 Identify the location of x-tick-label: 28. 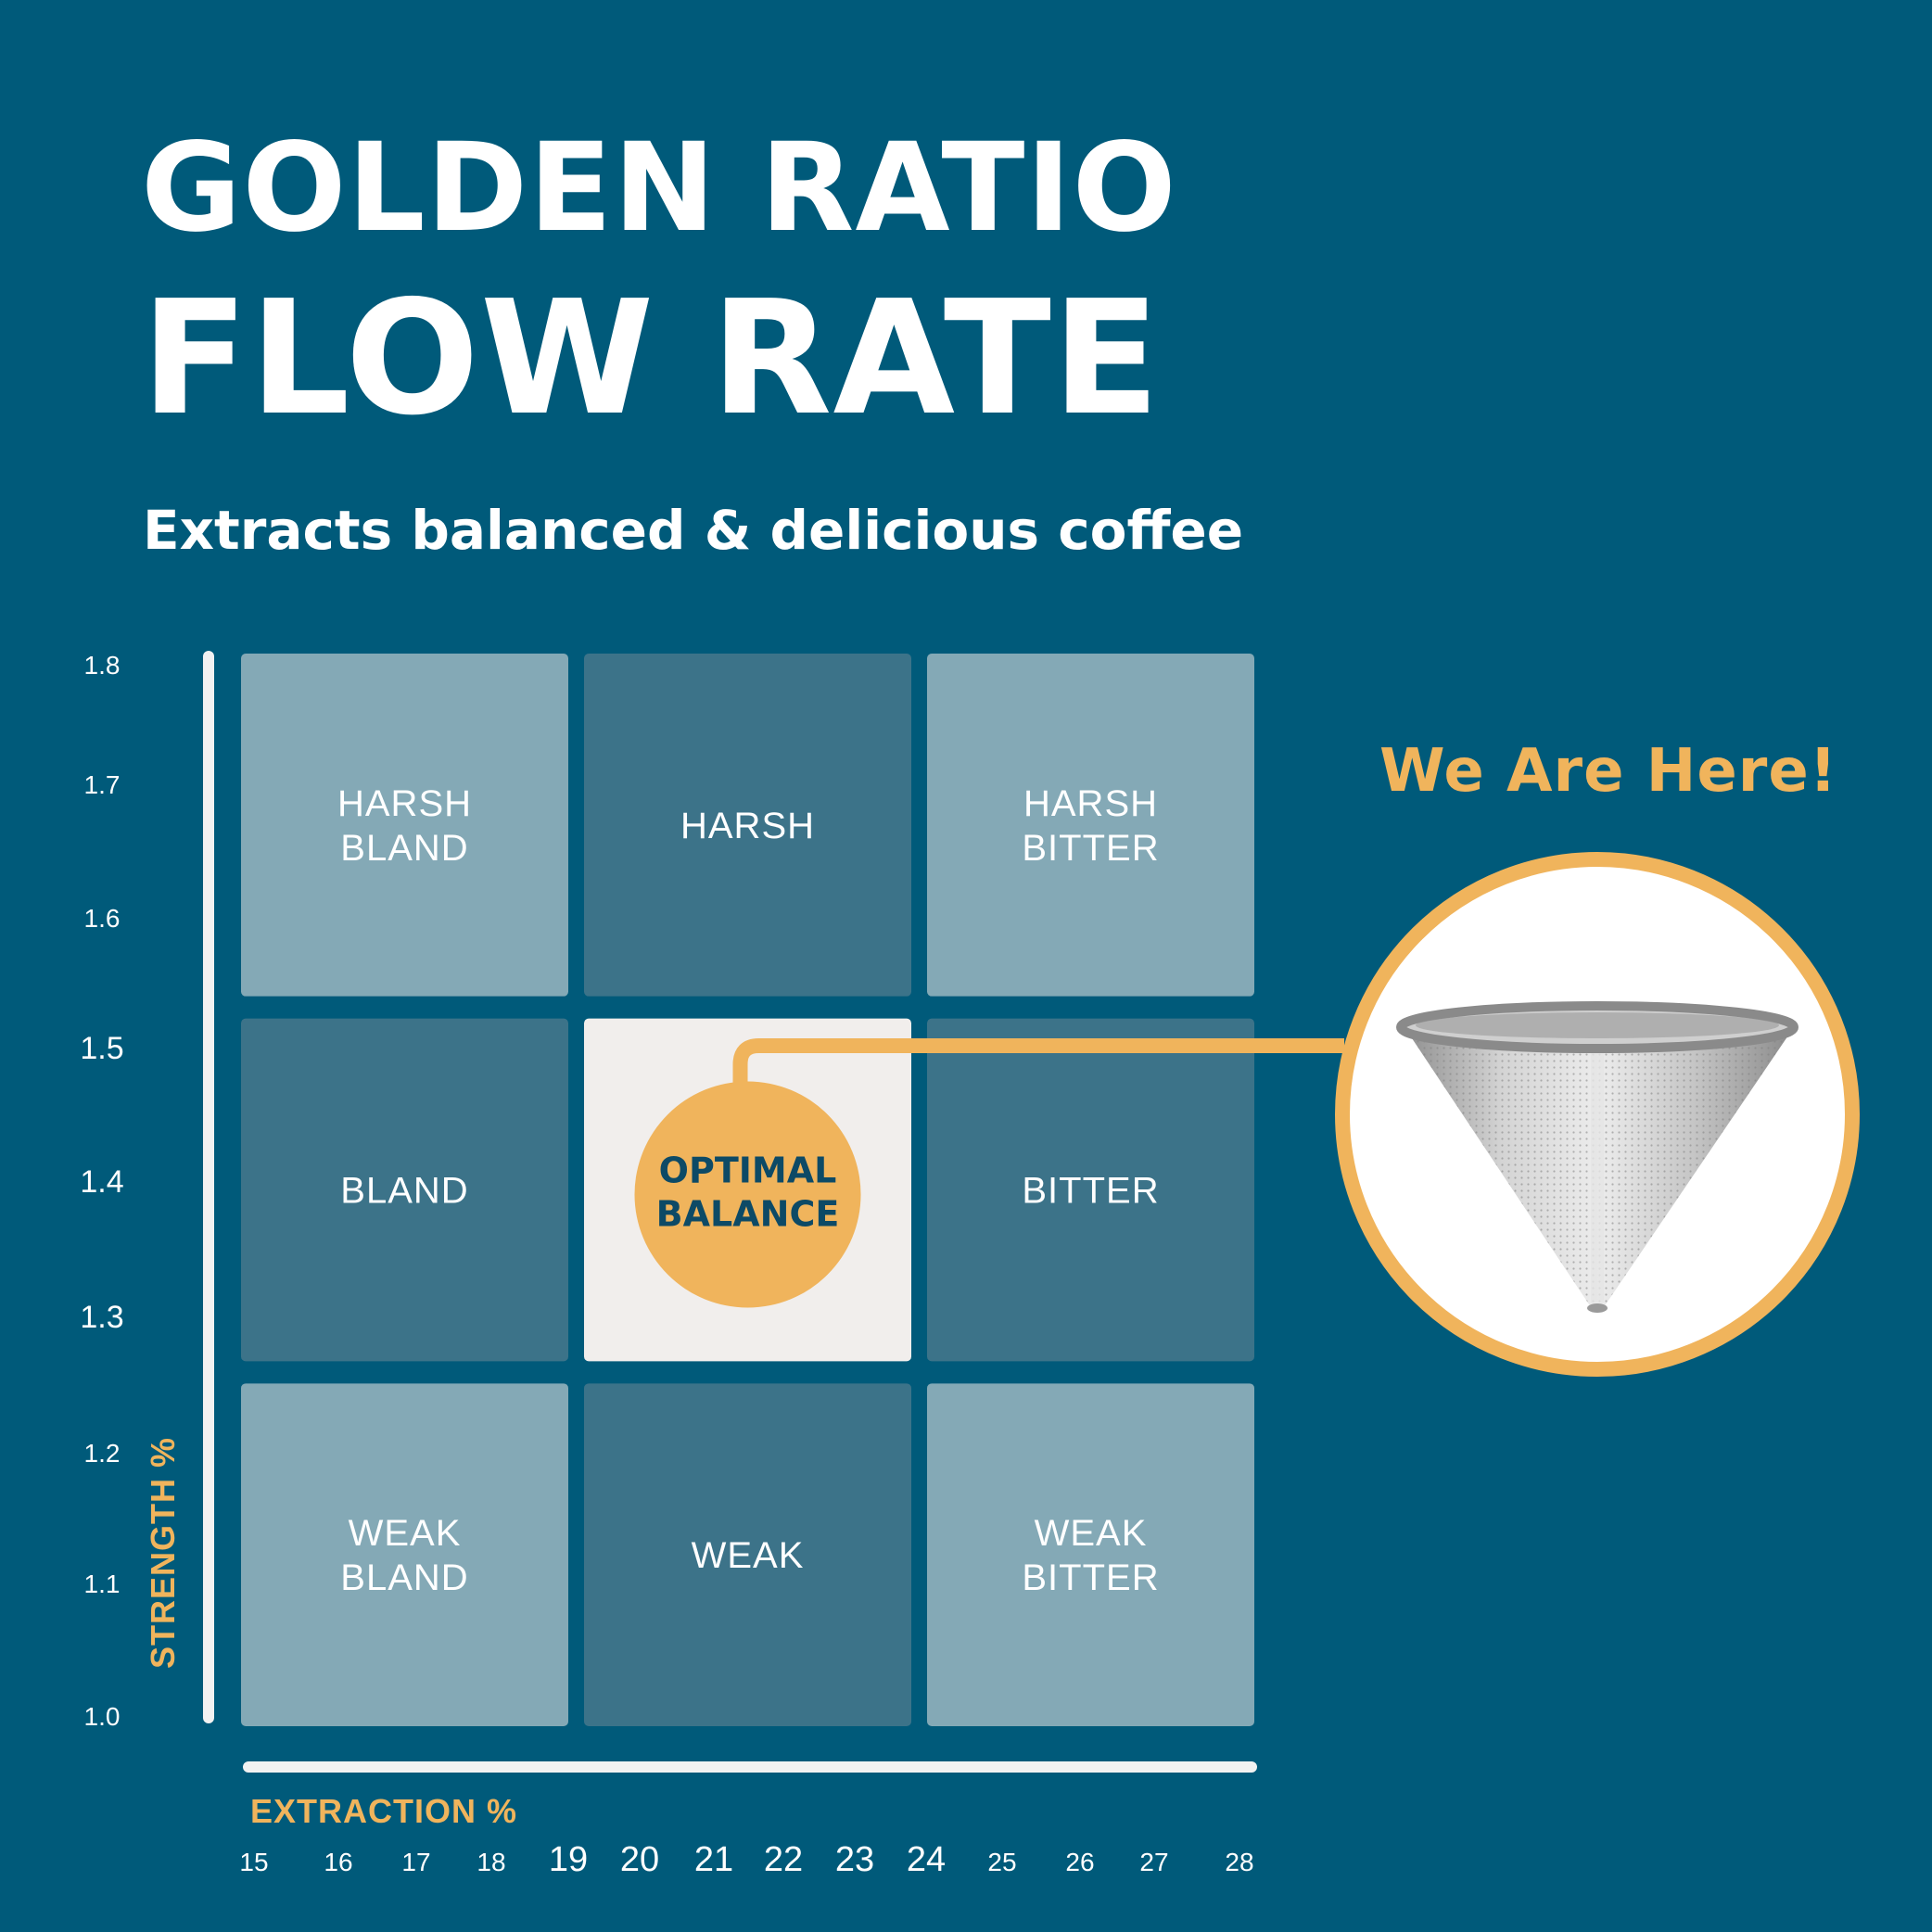
(1239, 1862).